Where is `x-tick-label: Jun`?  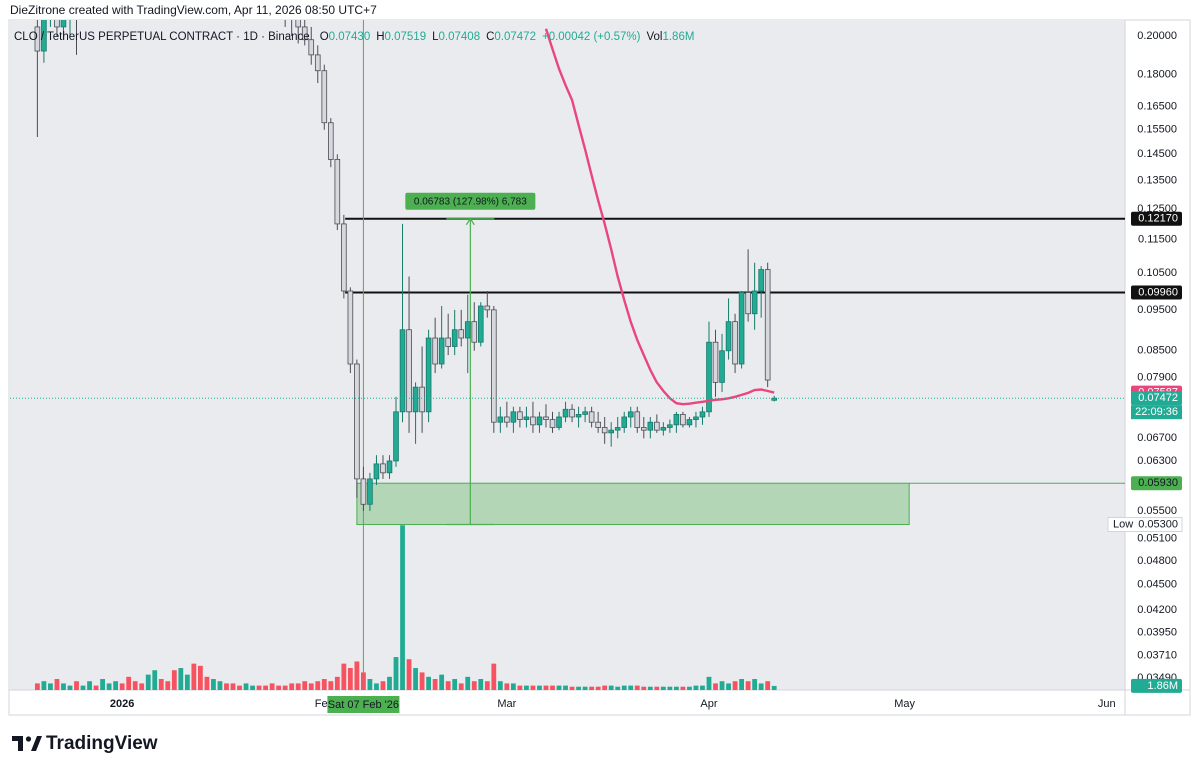 x-tick-label: Jun is located at coordinates (1107, 704).